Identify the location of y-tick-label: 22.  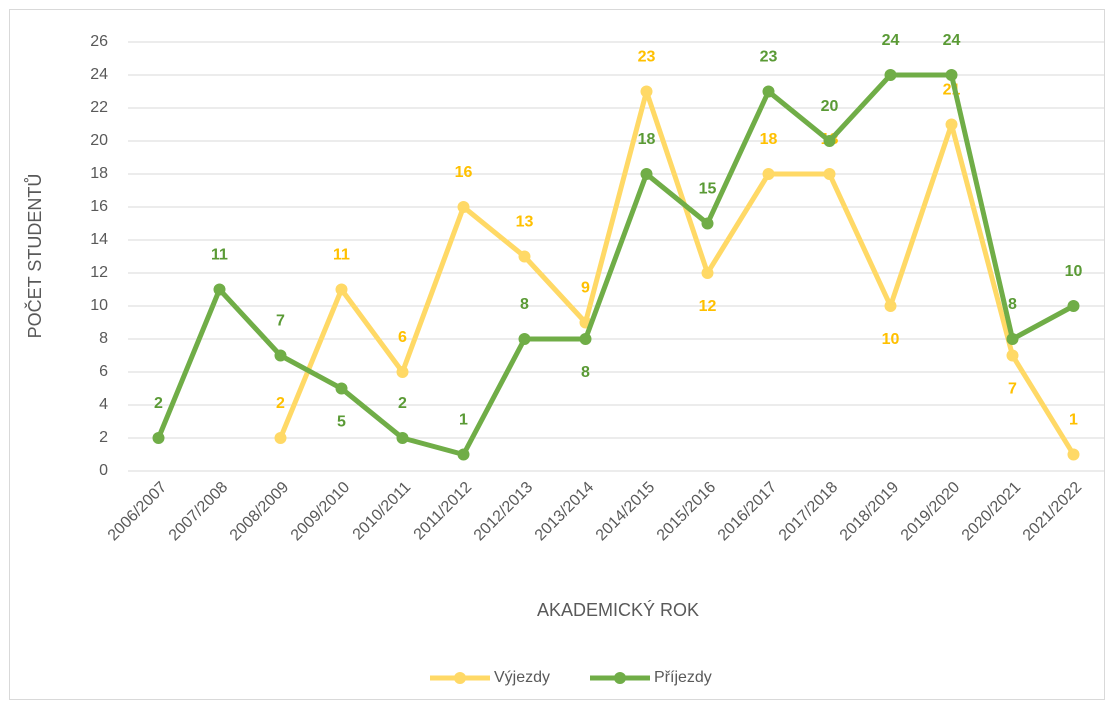
(99, 107).